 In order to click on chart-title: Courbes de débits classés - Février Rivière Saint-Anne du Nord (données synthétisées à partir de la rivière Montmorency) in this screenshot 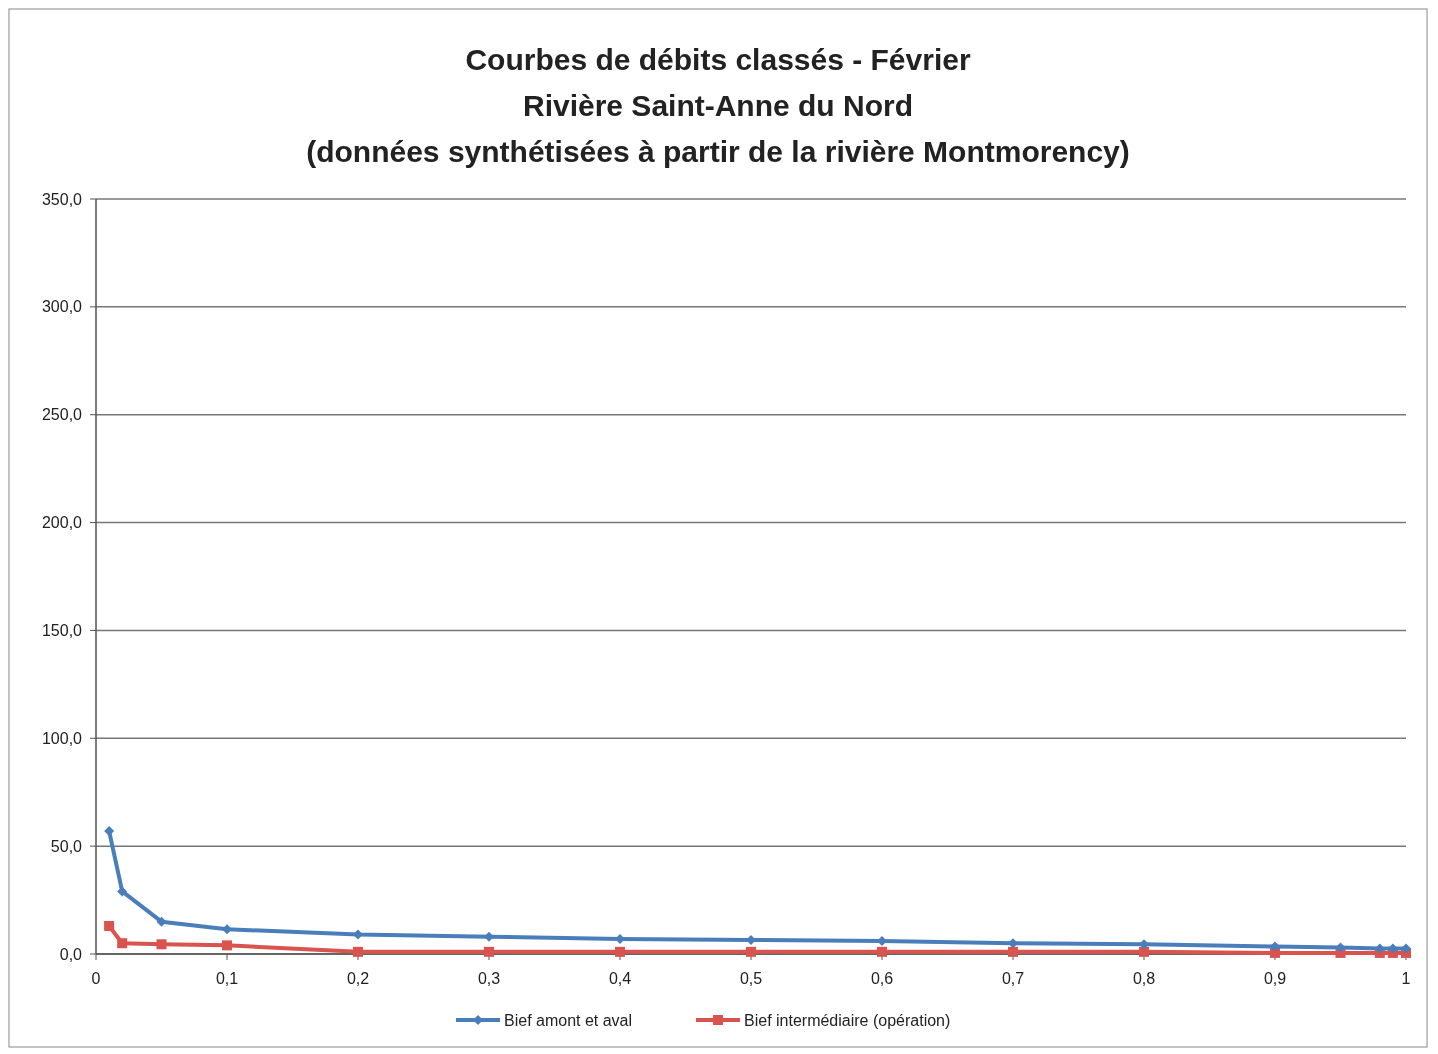, I will do `click(718, 105)`.